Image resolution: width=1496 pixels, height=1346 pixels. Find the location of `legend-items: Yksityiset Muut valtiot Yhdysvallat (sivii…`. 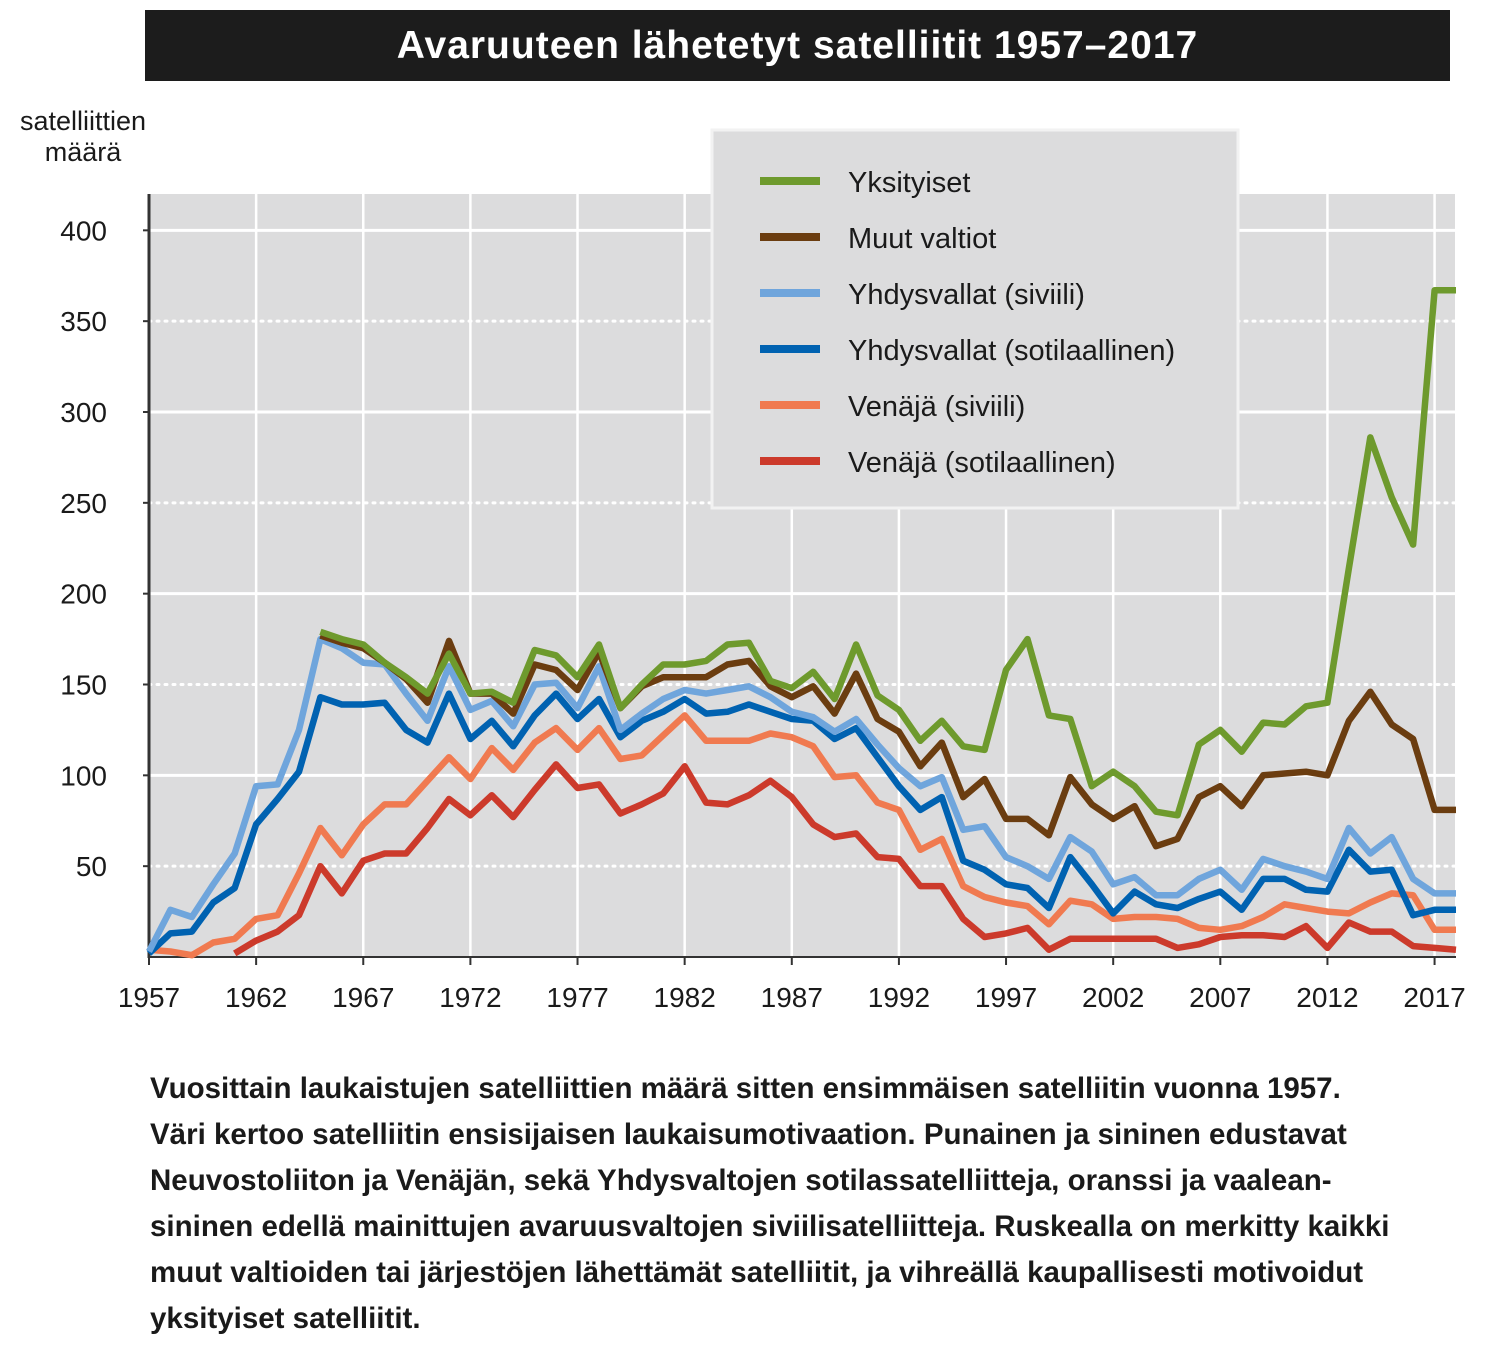

legend-items: Yksityiset Muut valtiot Yhdysvallat (sivii… is located at coordinates (967, 323).